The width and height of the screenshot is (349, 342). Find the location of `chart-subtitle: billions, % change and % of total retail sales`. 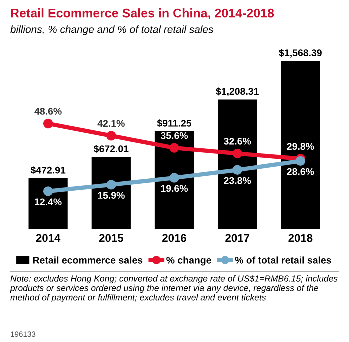

chart-subtitle: billions, % change and % of total retail sales is located at coordinates (112, 31).